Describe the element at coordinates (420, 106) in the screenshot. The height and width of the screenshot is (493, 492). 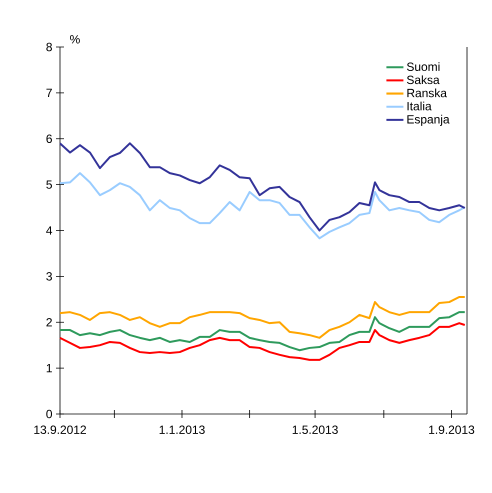
I see `legend-label: Italia` at that location.